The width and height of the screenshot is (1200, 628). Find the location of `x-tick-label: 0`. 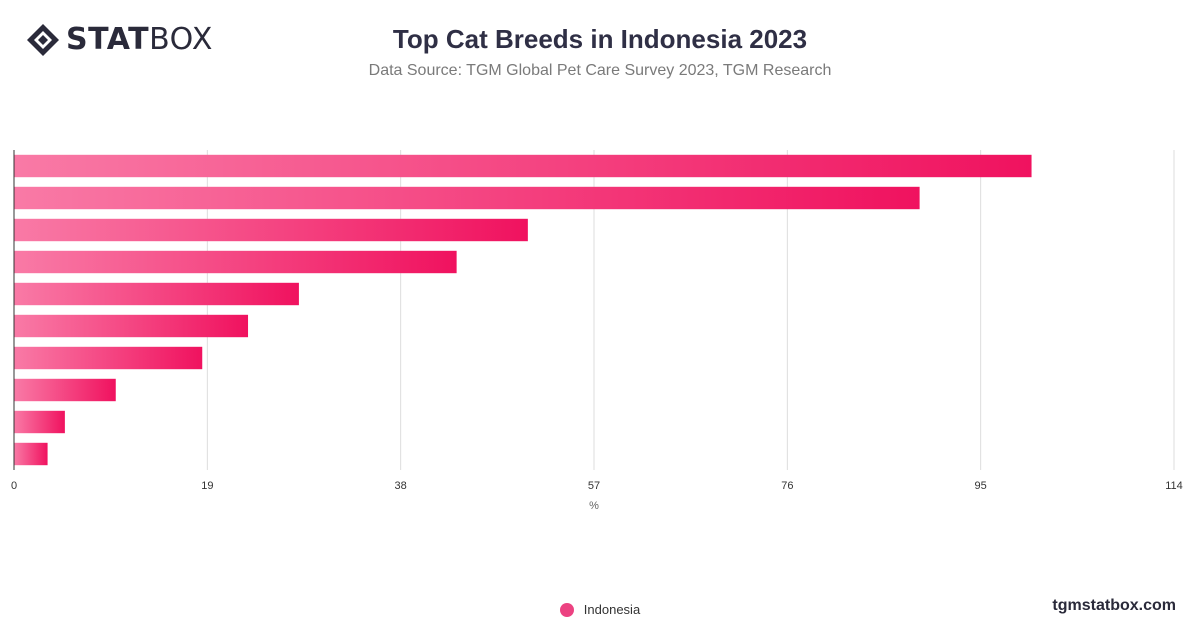

x-tick-label: 0 is located at coordinates (14, 486).